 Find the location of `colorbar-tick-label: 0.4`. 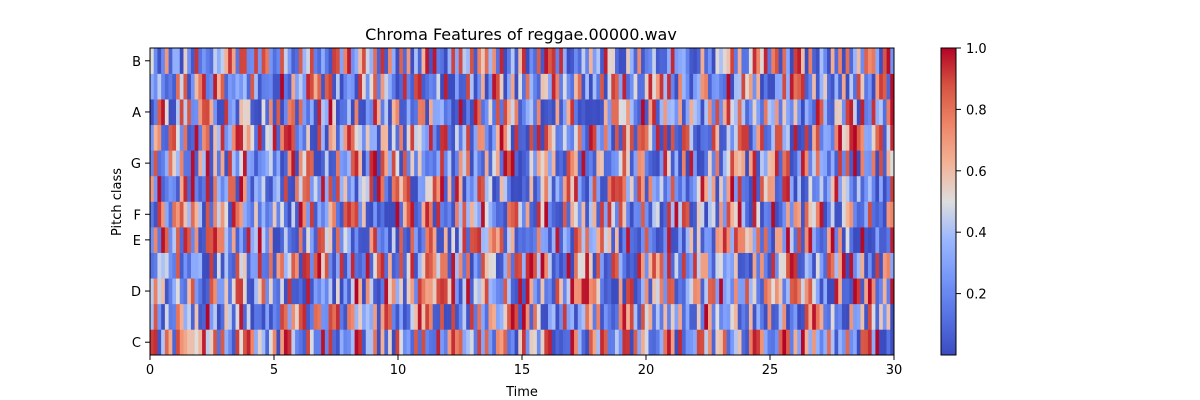

colorbar-tick-label: 0.4 is located at coordinates (976, 233).